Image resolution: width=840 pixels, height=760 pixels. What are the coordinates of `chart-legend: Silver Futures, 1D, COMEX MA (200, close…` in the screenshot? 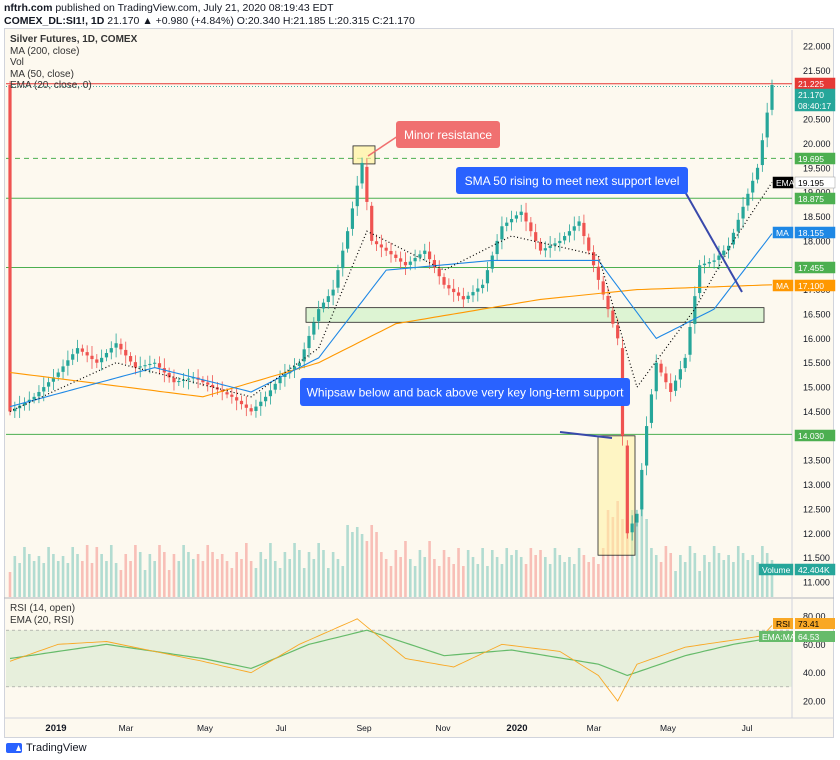 It's located at (73, 63).